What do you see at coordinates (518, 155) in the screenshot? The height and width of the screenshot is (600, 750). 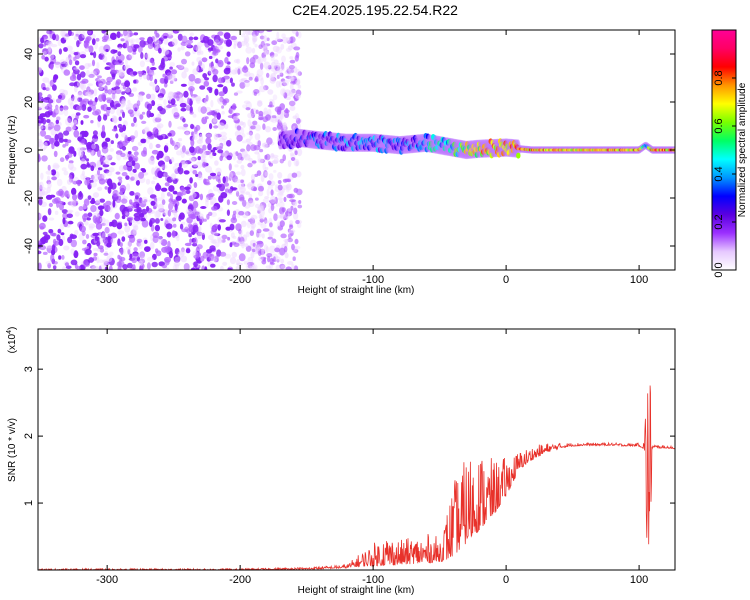 I see `spectrogram-signal-cell` at bounding box center [518, 155].